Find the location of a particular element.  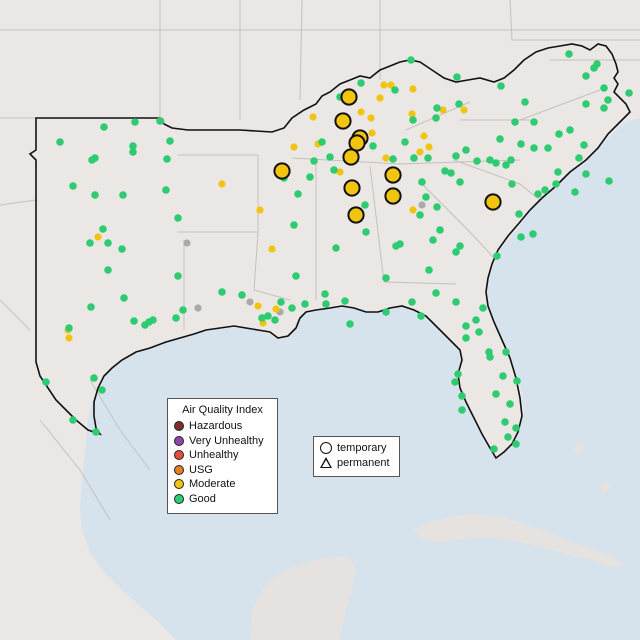

site-marker-unavailable is located at coordinates (187, 243).